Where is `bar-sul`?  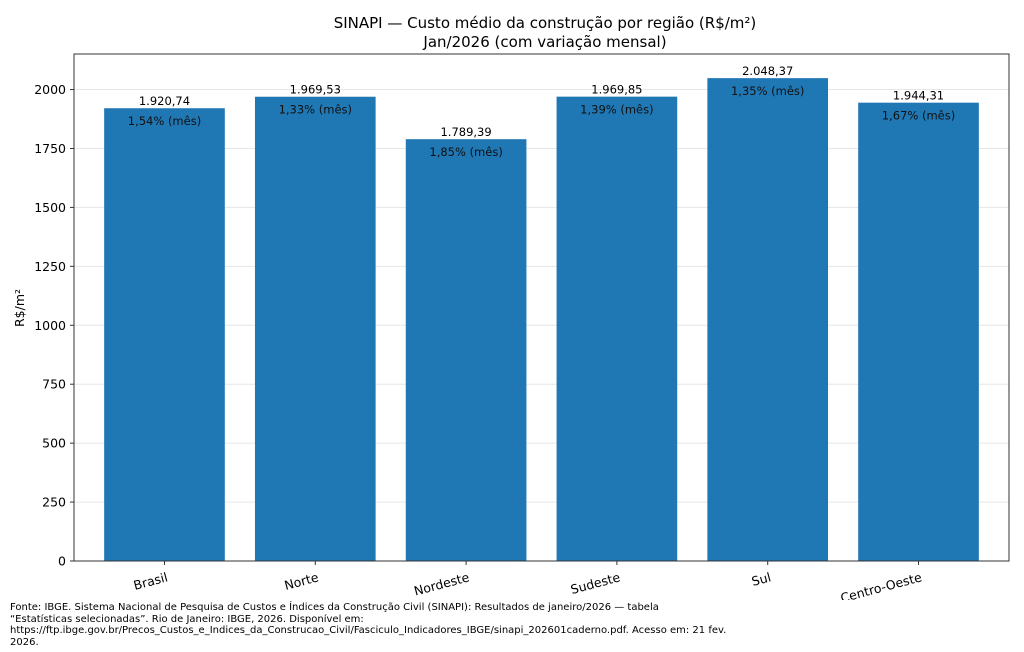 bar-sul is located at coordinates (768, 320).